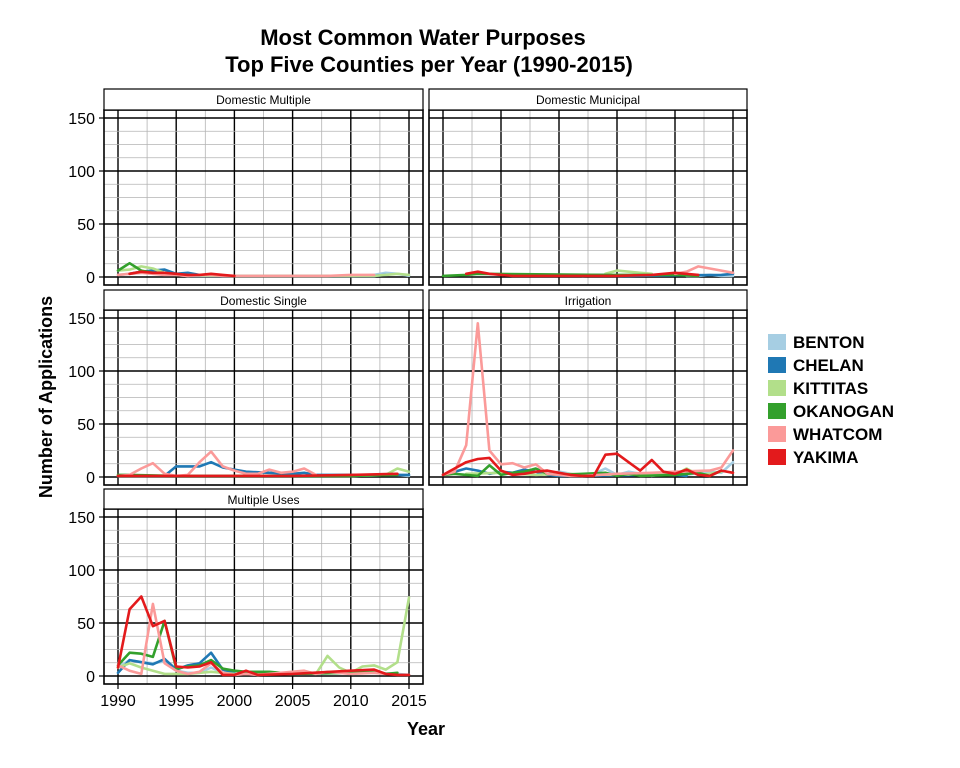 The image size is (960, 768). I want to click on facet-panel-domestic-multiple: Domestic Multiple 0 50 100 150, so click(246, 187).